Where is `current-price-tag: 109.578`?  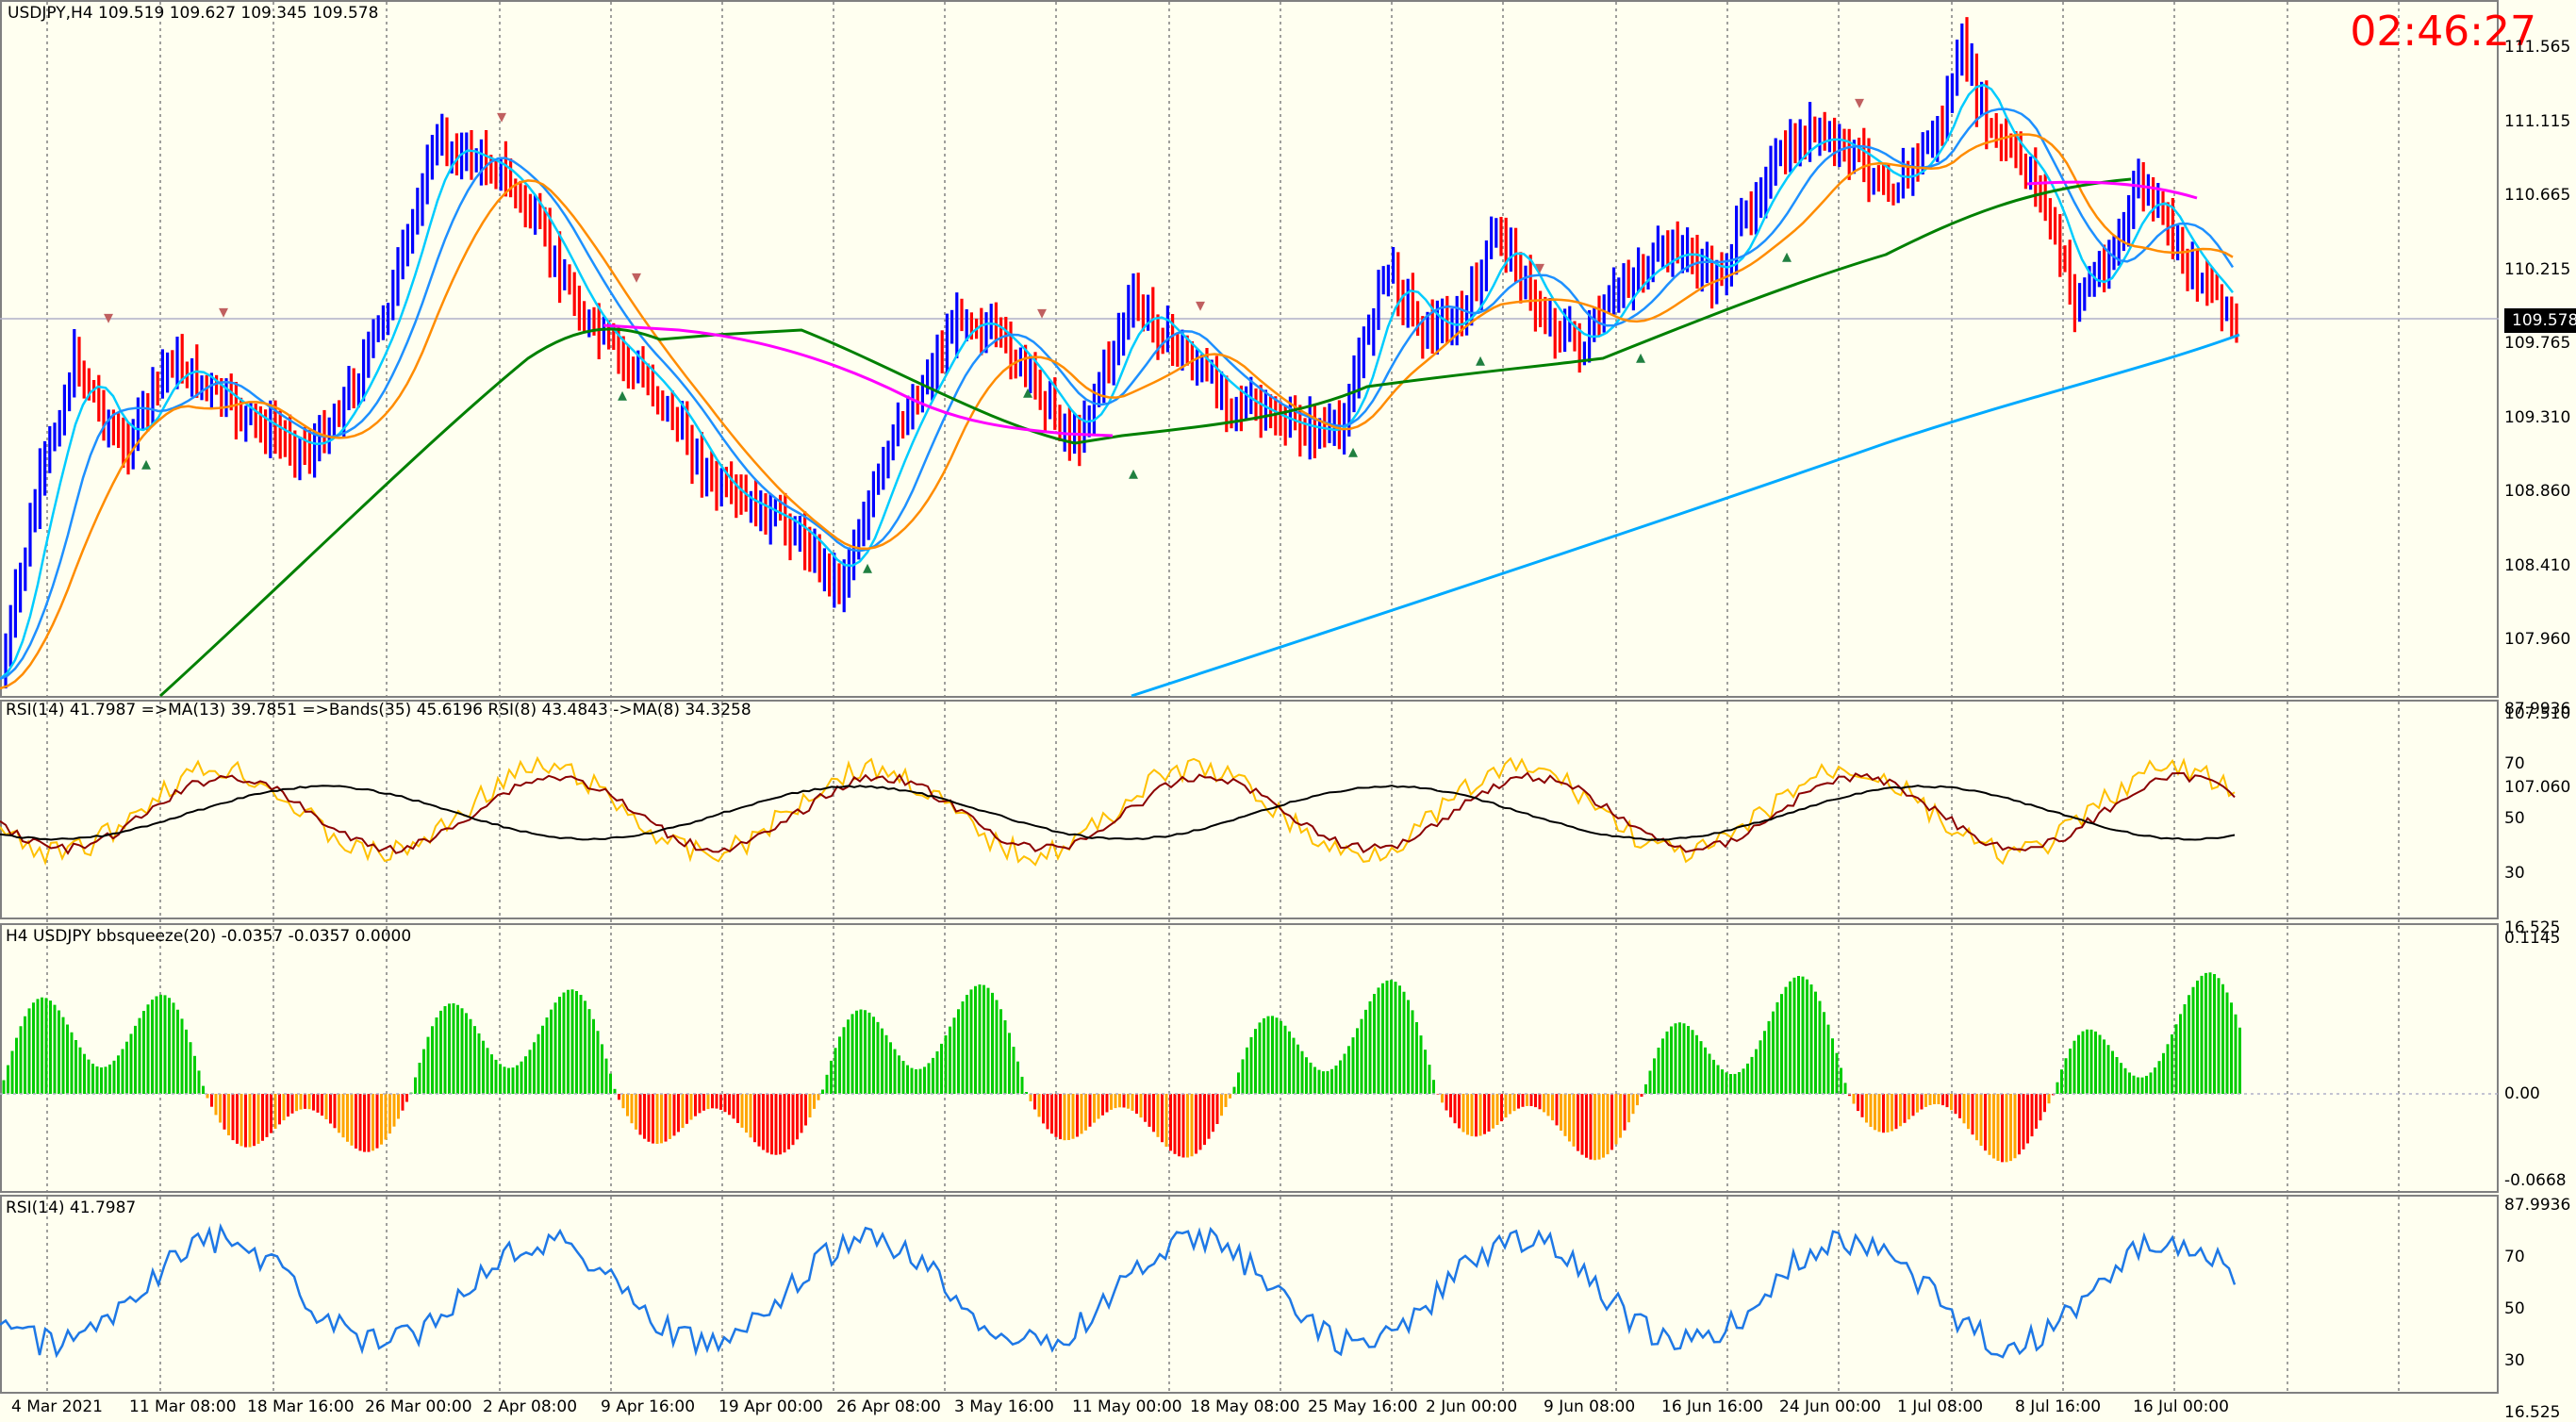 current-price-tag: 109.578 is located at coordinates (2540, 320).